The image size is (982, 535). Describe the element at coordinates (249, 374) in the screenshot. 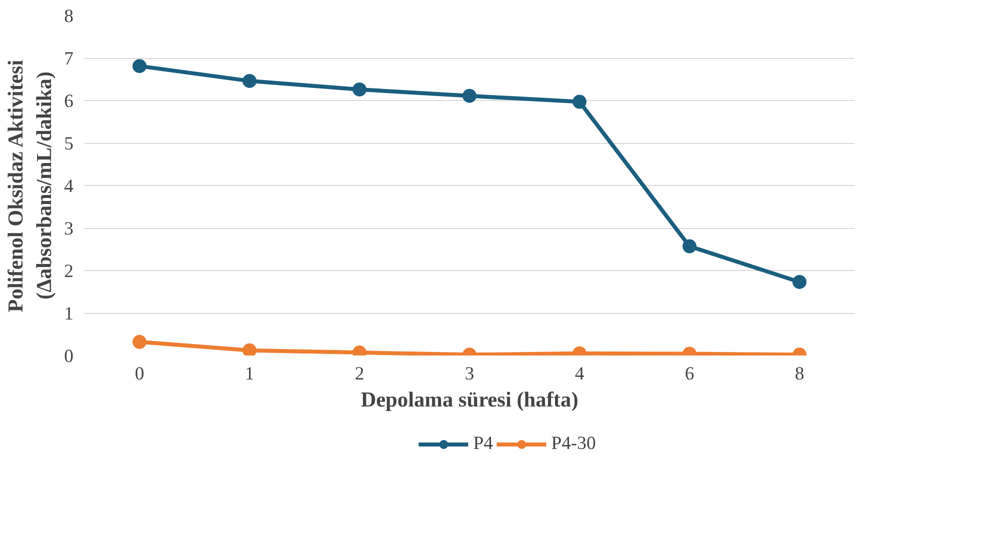

I see `x-tick-label: 1` at that location.